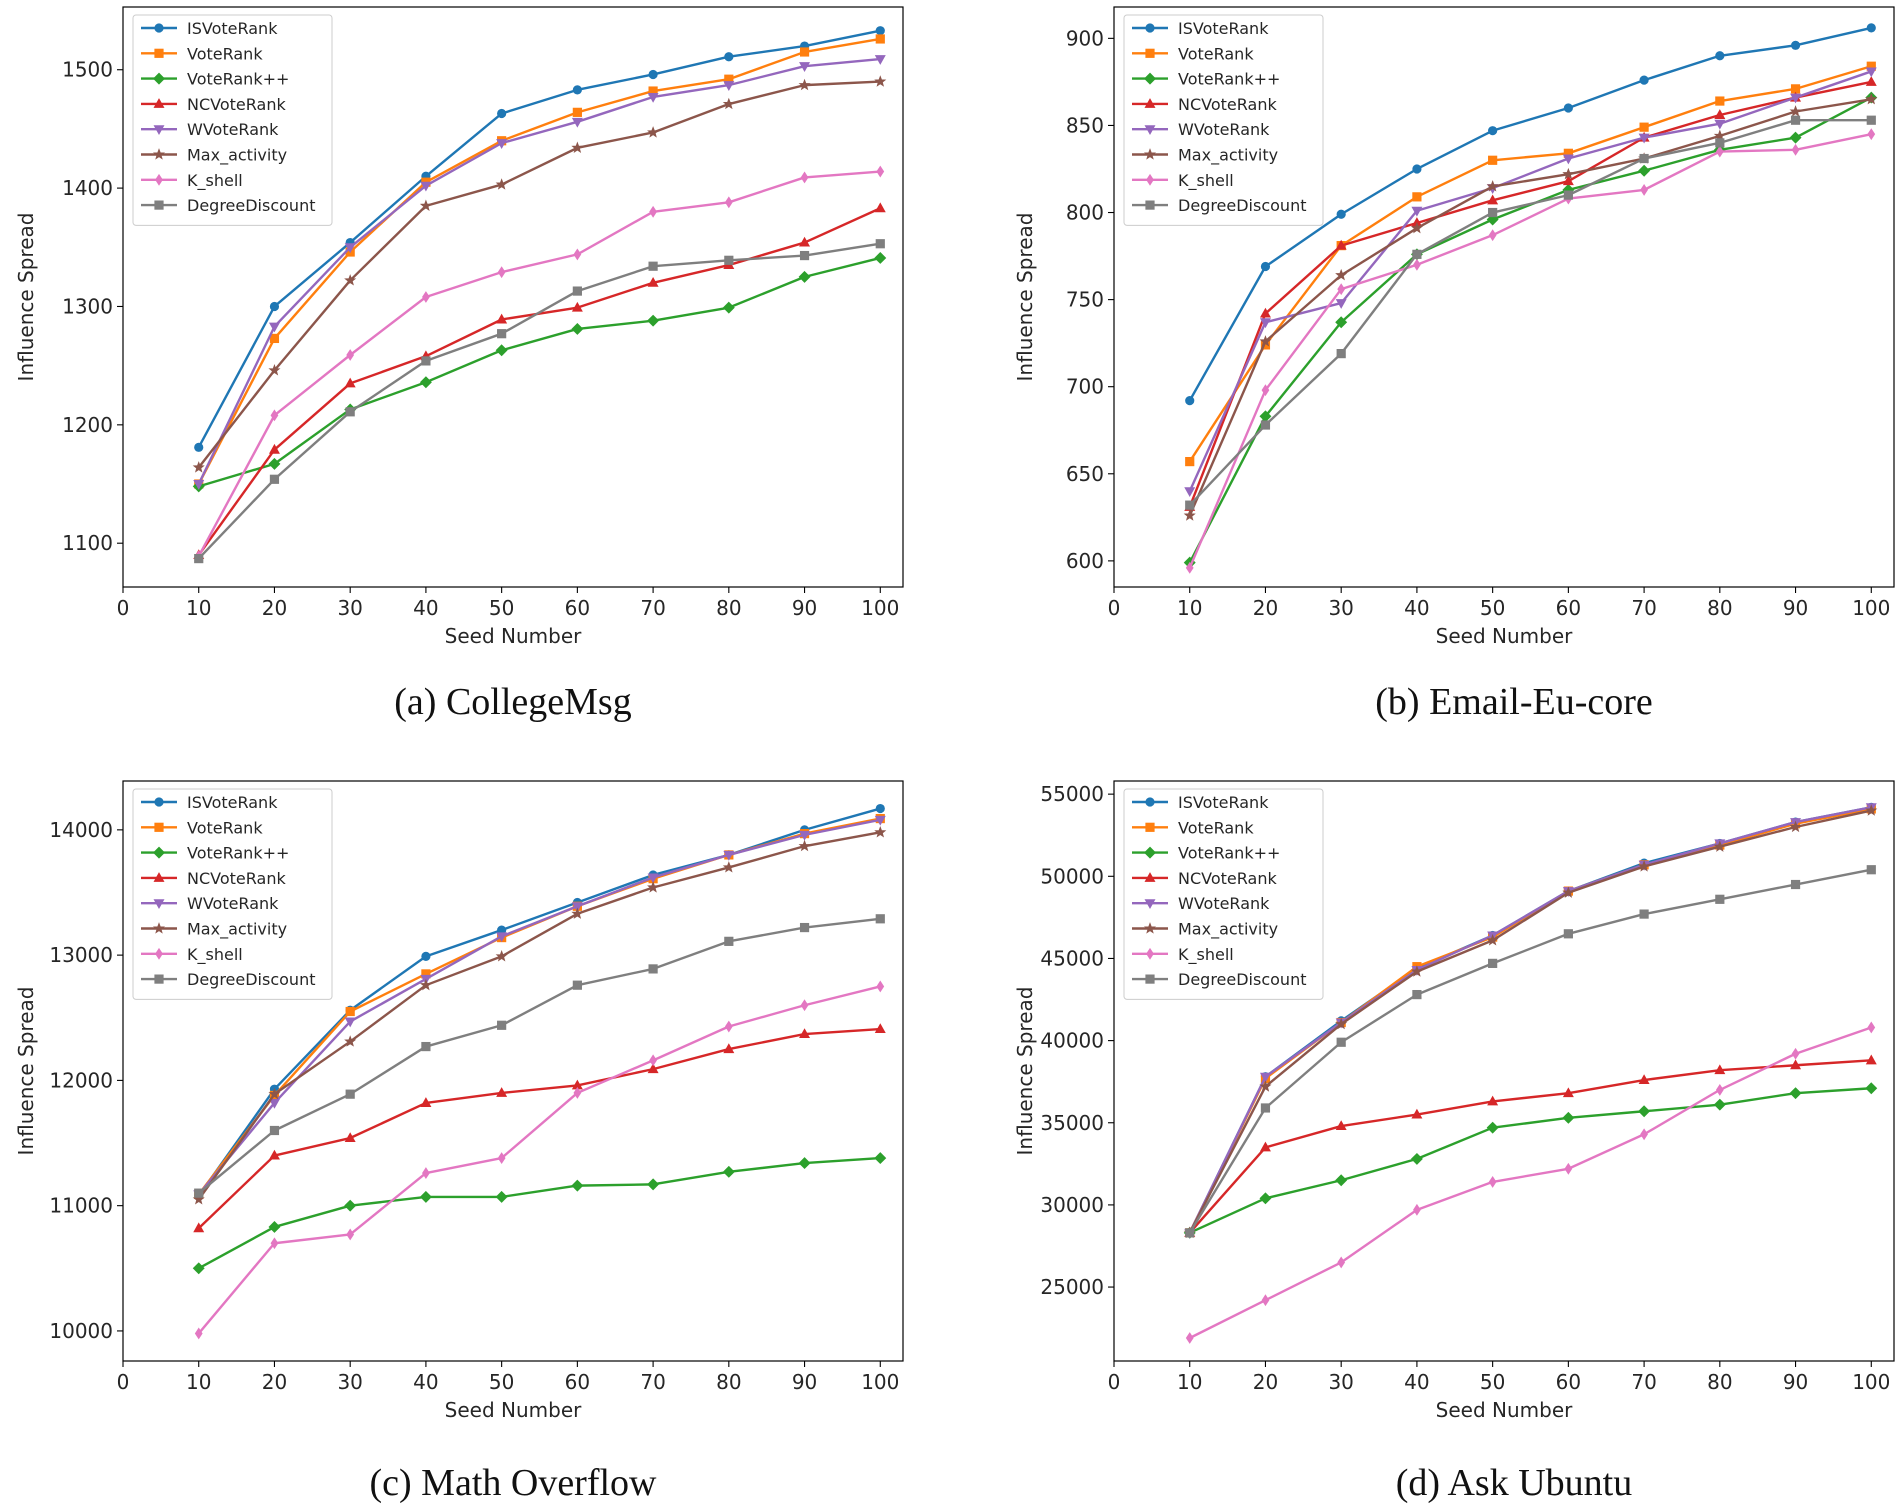  What do you see at coordinates (1085, 474) in the screenshot?
I see `y-tick-label: 650` at bounding box center [1085, 474].